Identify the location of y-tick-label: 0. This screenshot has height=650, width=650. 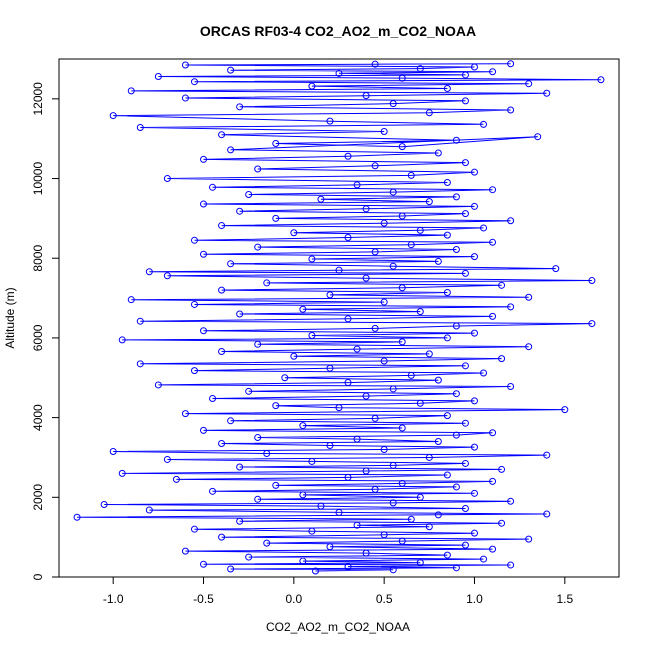
(38, 576).